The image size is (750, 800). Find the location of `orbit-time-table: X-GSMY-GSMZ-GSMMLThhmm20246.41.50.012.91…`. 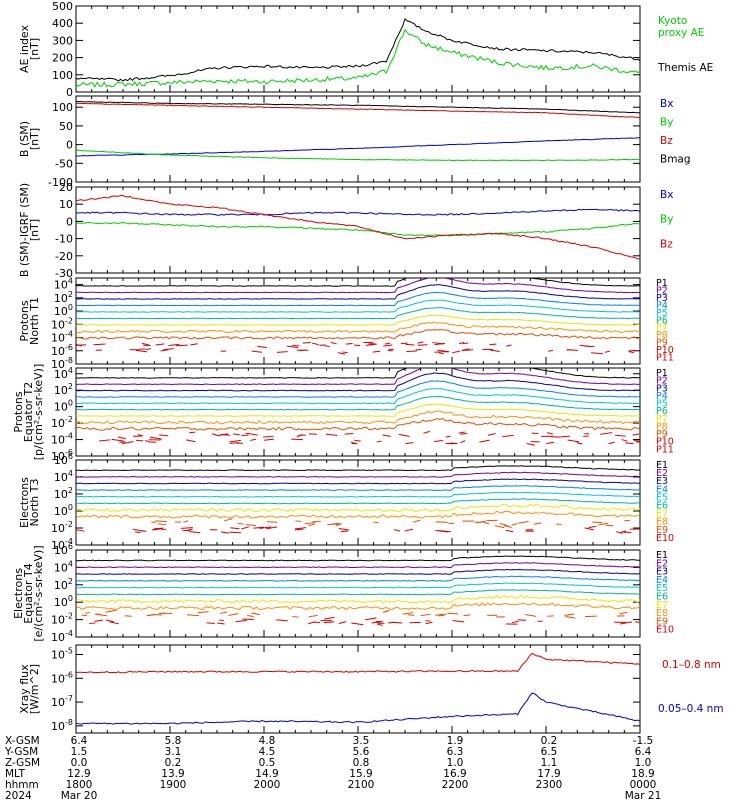

orbit-time-table: X-GSMY-GSMZ-GSMMLThhmm20246.41.50.012.91… is located at coordinates (332, 767).